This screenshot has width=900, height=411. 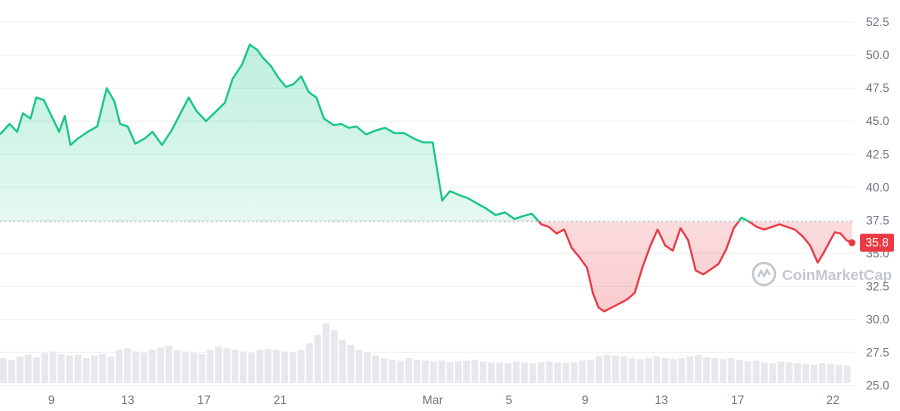 I want to click on volume-bars, so click(x=425, y=353).